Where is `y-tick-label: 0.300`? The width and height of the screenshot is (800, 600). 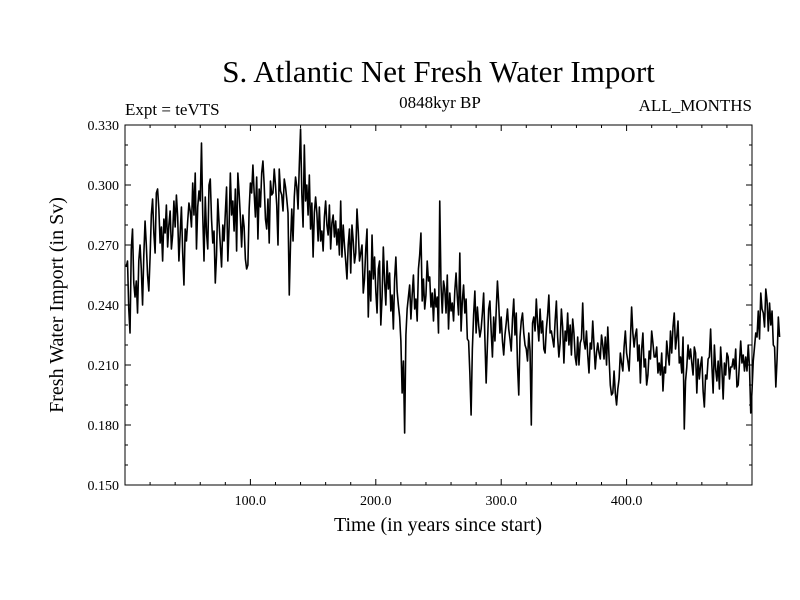
y-tick-label: 0.300 is located at coordinates (104, 186).